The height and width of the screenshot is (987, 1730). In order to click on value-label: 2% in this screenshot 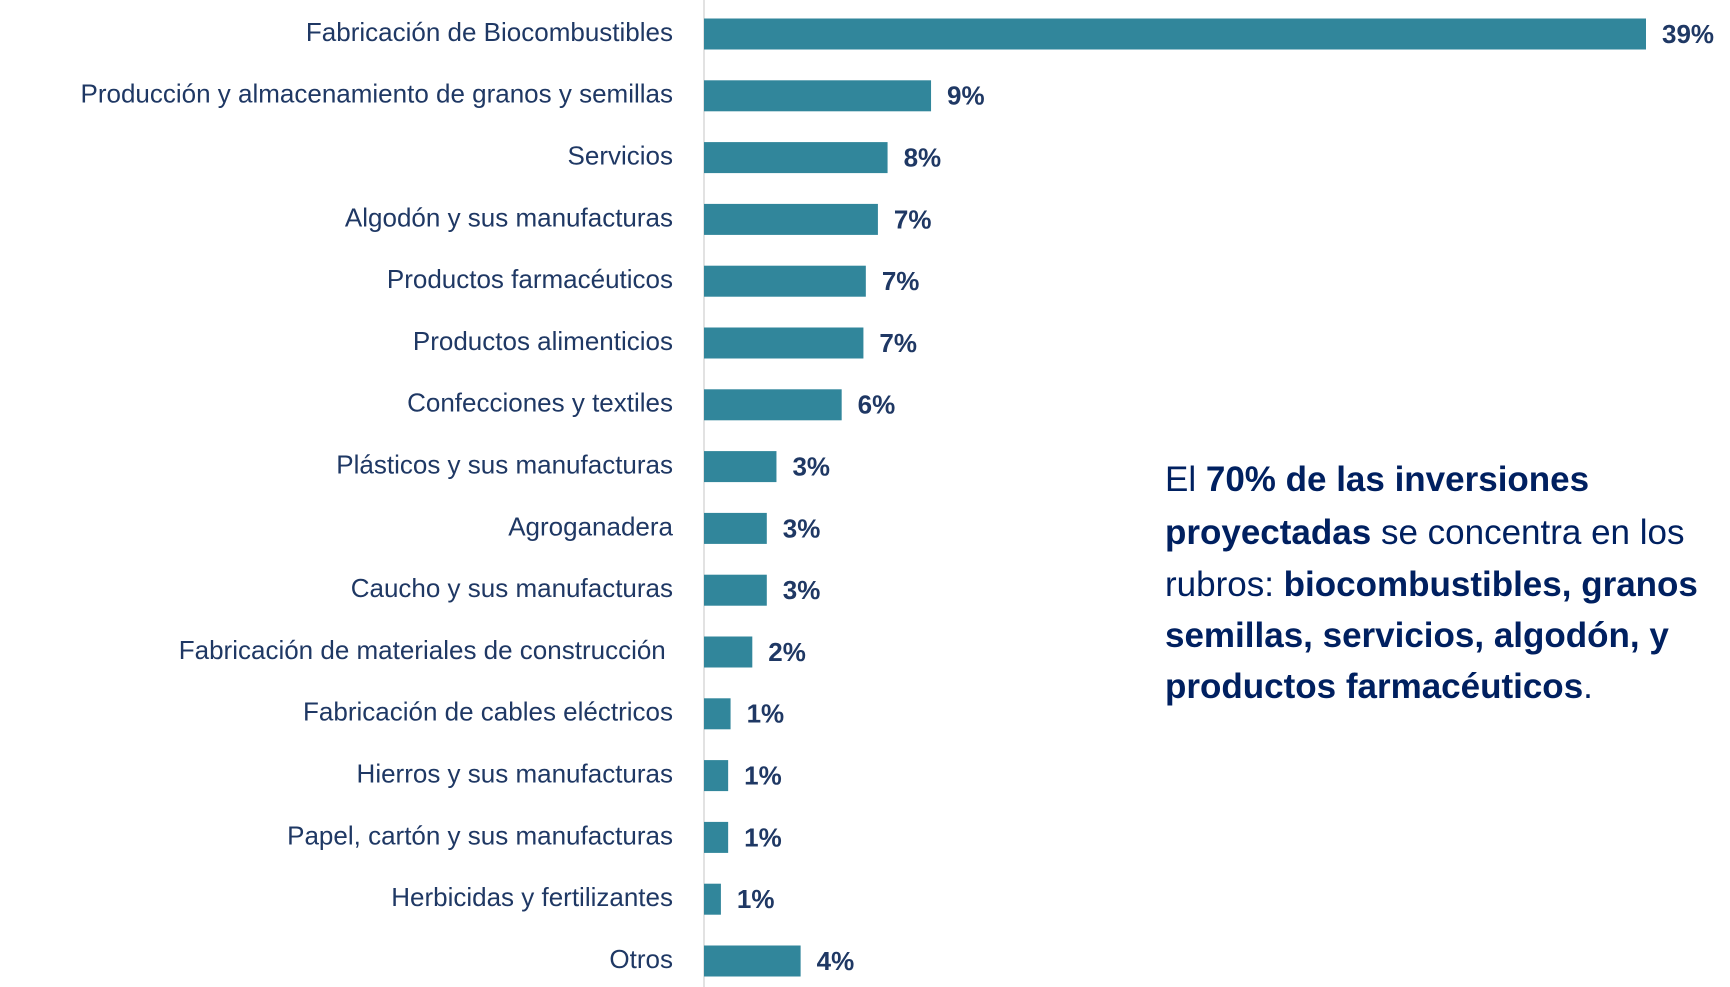, I will do `click(787, 652)`.